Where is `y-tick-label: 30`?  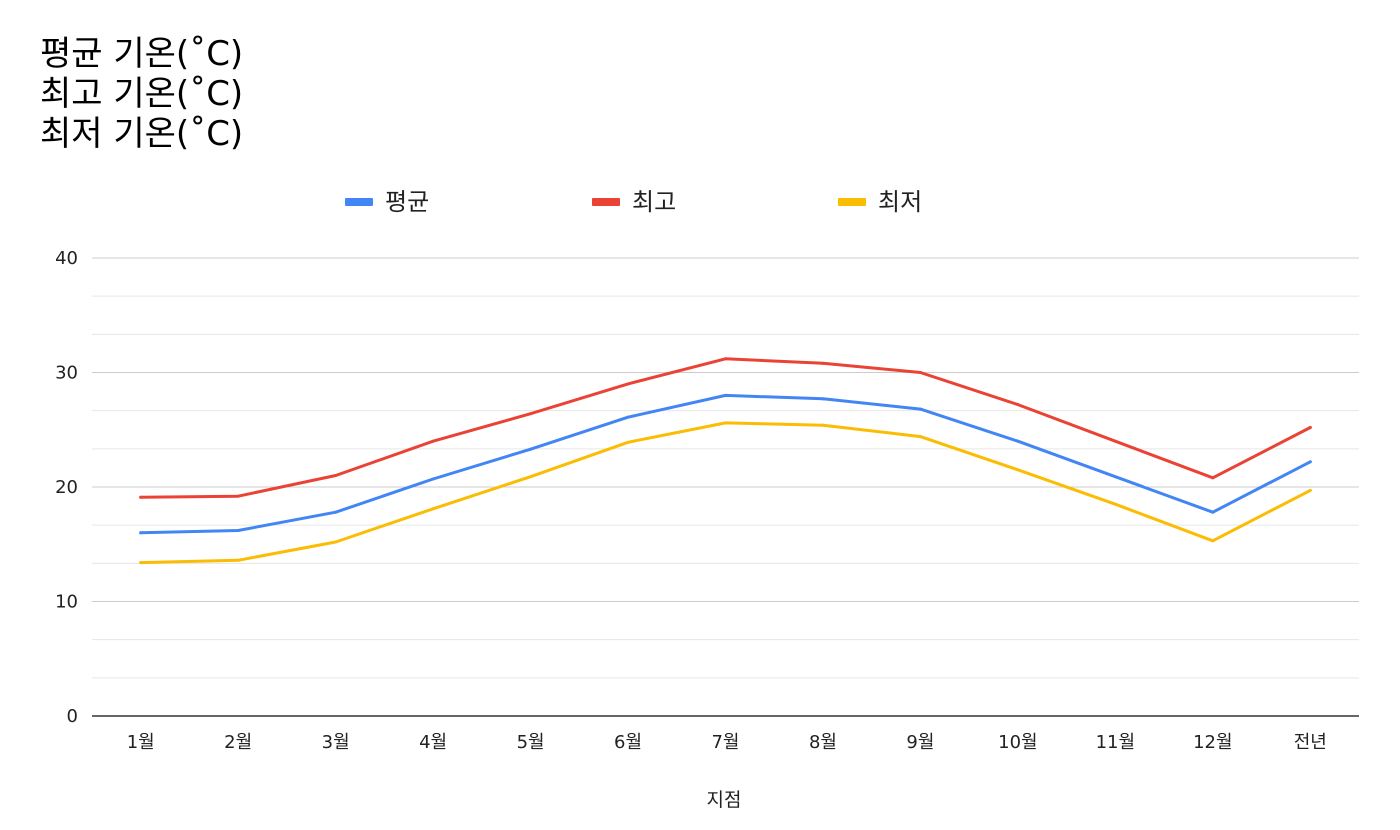 y-tick-label: 30 is located at coordinates (66, 373).